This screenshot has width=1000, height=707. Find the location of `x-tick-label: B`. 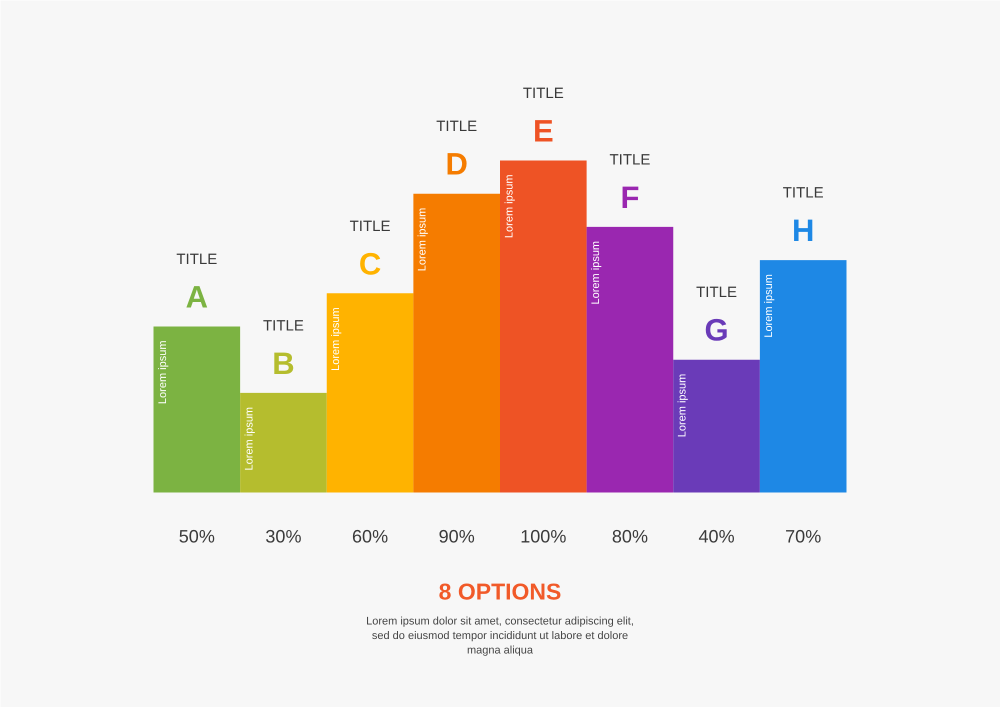

x-tick-label: B is located at coordinates (283, 363).